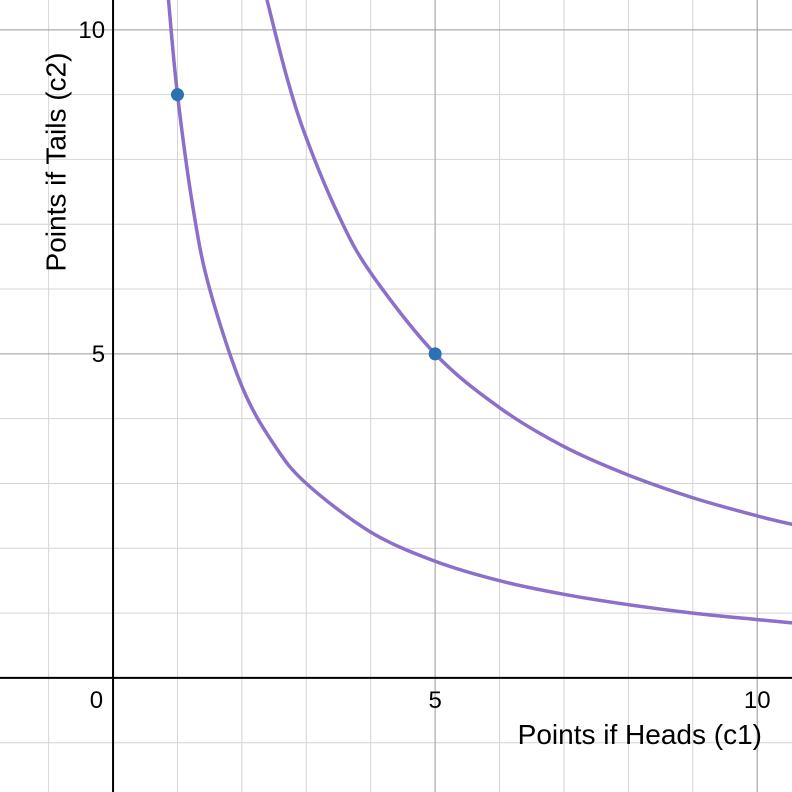 The width and height of the screenshot is (792, 792). I want to click on y-tick-label: 10, so click(91, 30).